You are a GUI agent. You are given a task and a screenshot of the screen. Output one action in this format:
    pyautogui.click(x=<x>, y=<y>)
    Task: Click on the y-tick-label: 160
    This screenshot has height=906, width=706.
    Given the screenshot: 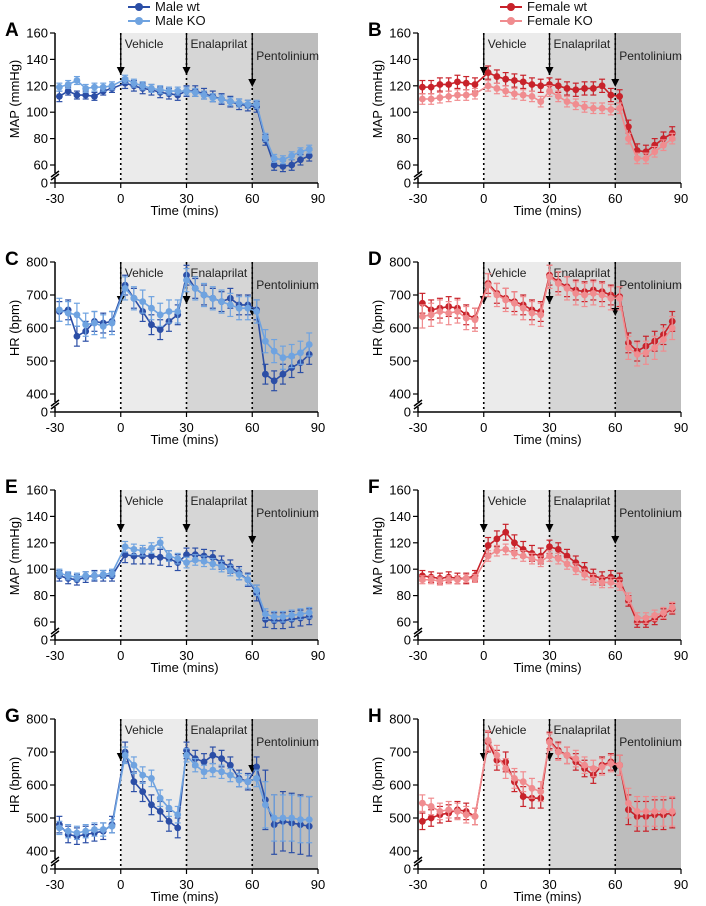 What is the action you would take?
    pyautogui.click(x=37, y=33)
    